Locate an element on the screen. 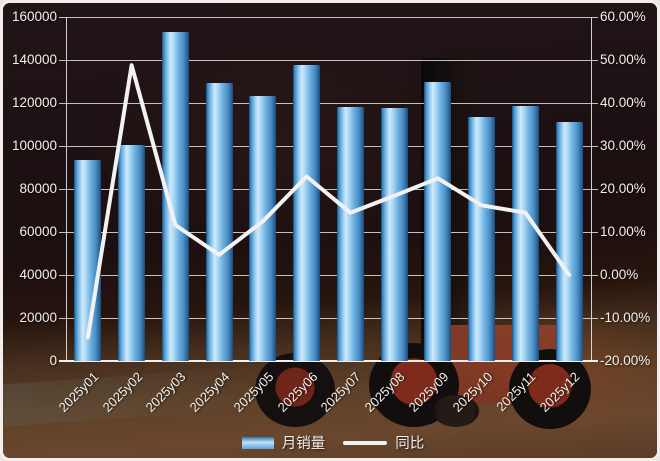 The width and height of the screenshot is (660, 461). left-axis-tick: 120000 is located at coordinates (34, 102).